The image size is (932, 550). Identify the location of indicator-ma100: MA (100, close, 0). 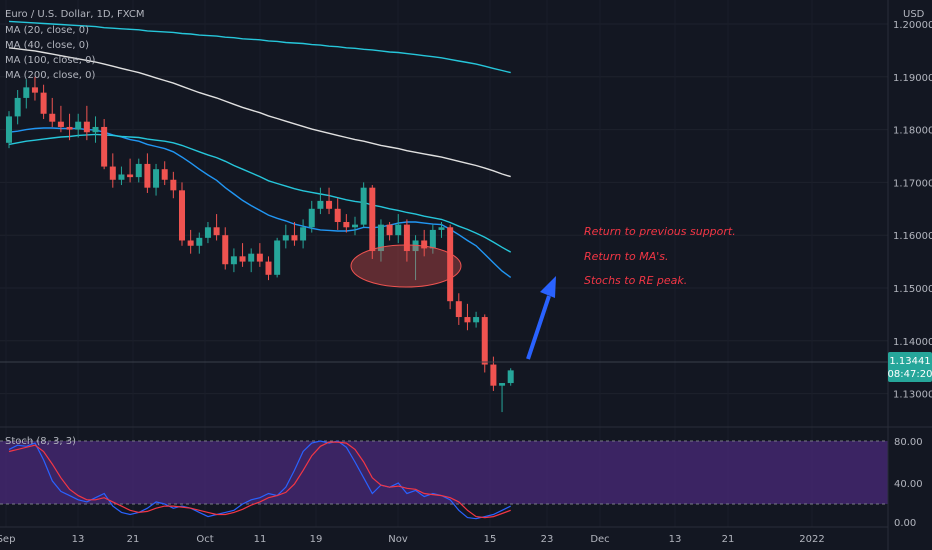
(50, 60).